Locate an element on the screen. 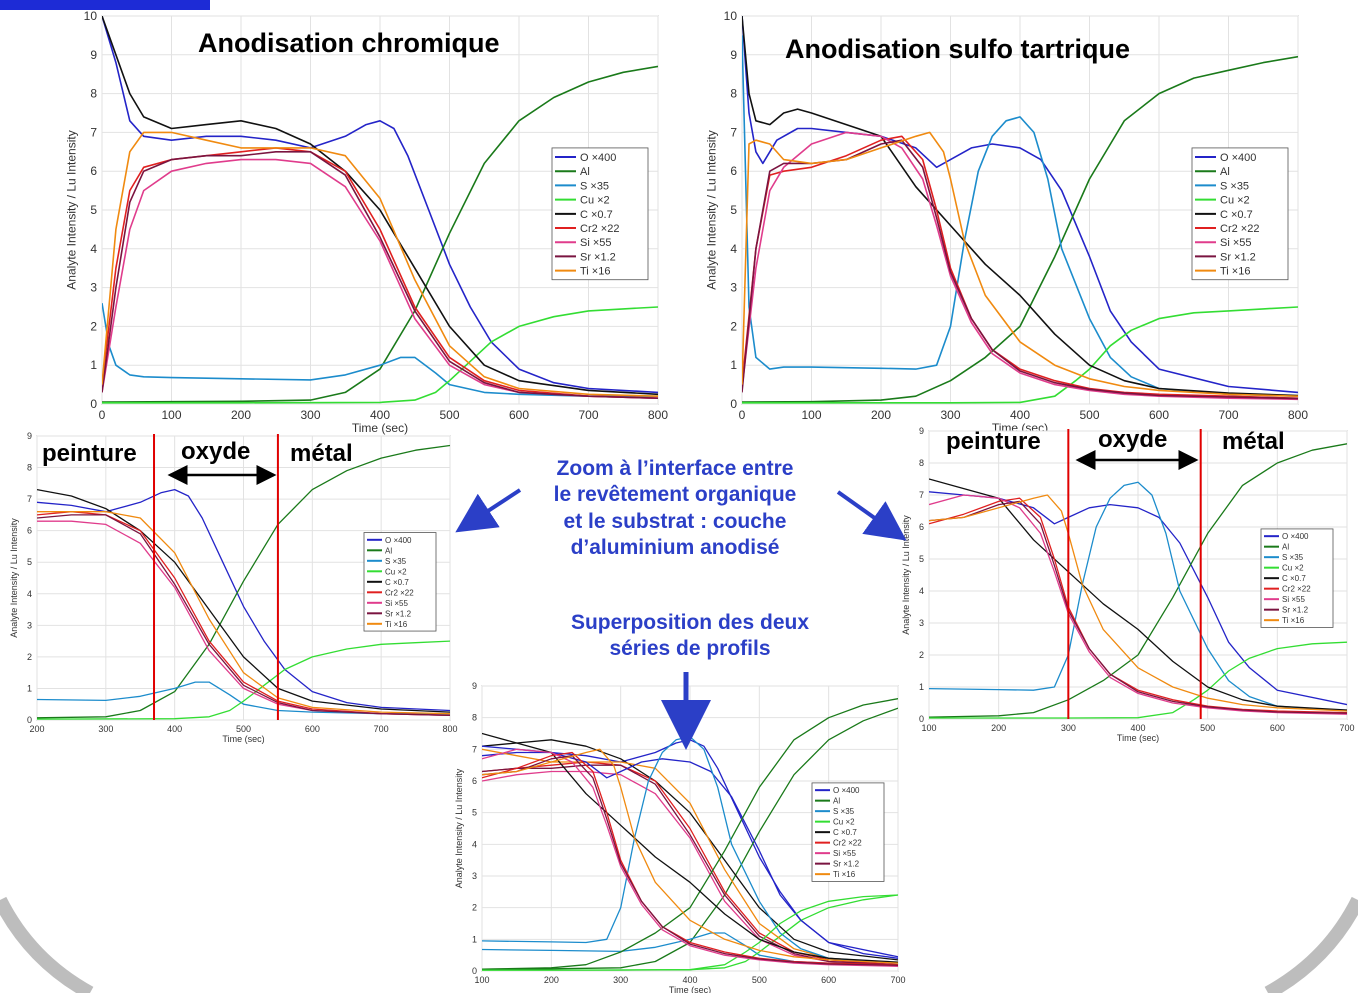  series-line-cr2 is located at coordinates (243, 613).